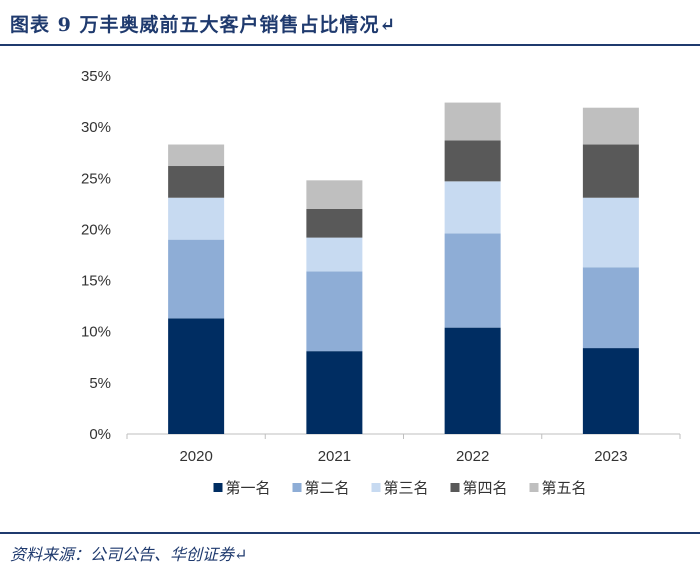 This screenshot has height=573, width=700. Describe the element at coordinates (350, 533) in the screenshot. I see `bottom-rule` at that location.